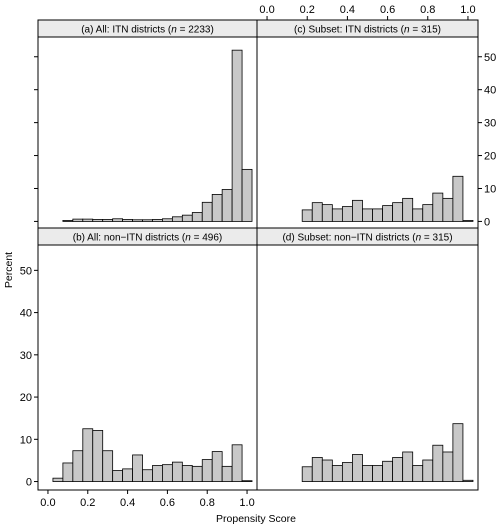 This screenshot has width=500, height=528. Describe the element at coordinates (9, 270) in the screenshot. I see `y-axis-title: Percent` at that location.